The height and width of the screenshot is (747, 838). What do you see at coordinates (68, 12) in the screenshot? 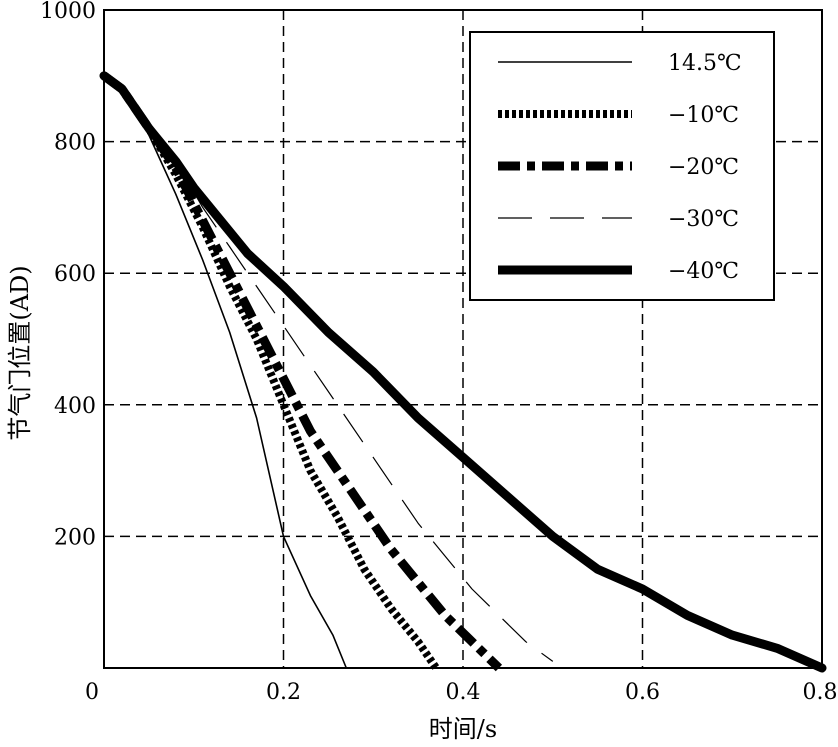
I see `y-tick-label: 1000` at bounding box center [68, 12].